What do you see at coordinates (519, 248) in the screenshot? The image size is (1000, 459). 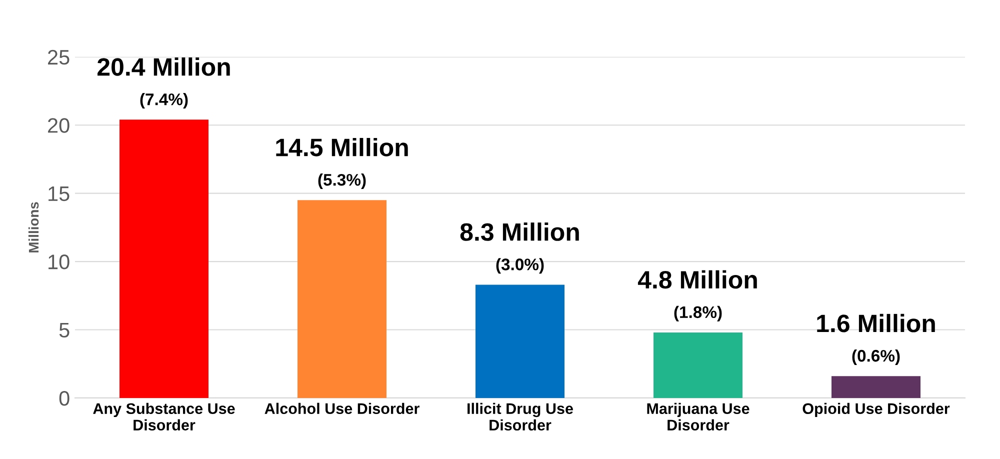 I see `data-label: 8.3 Million (3.0%)` at bounding box center [519, 248].